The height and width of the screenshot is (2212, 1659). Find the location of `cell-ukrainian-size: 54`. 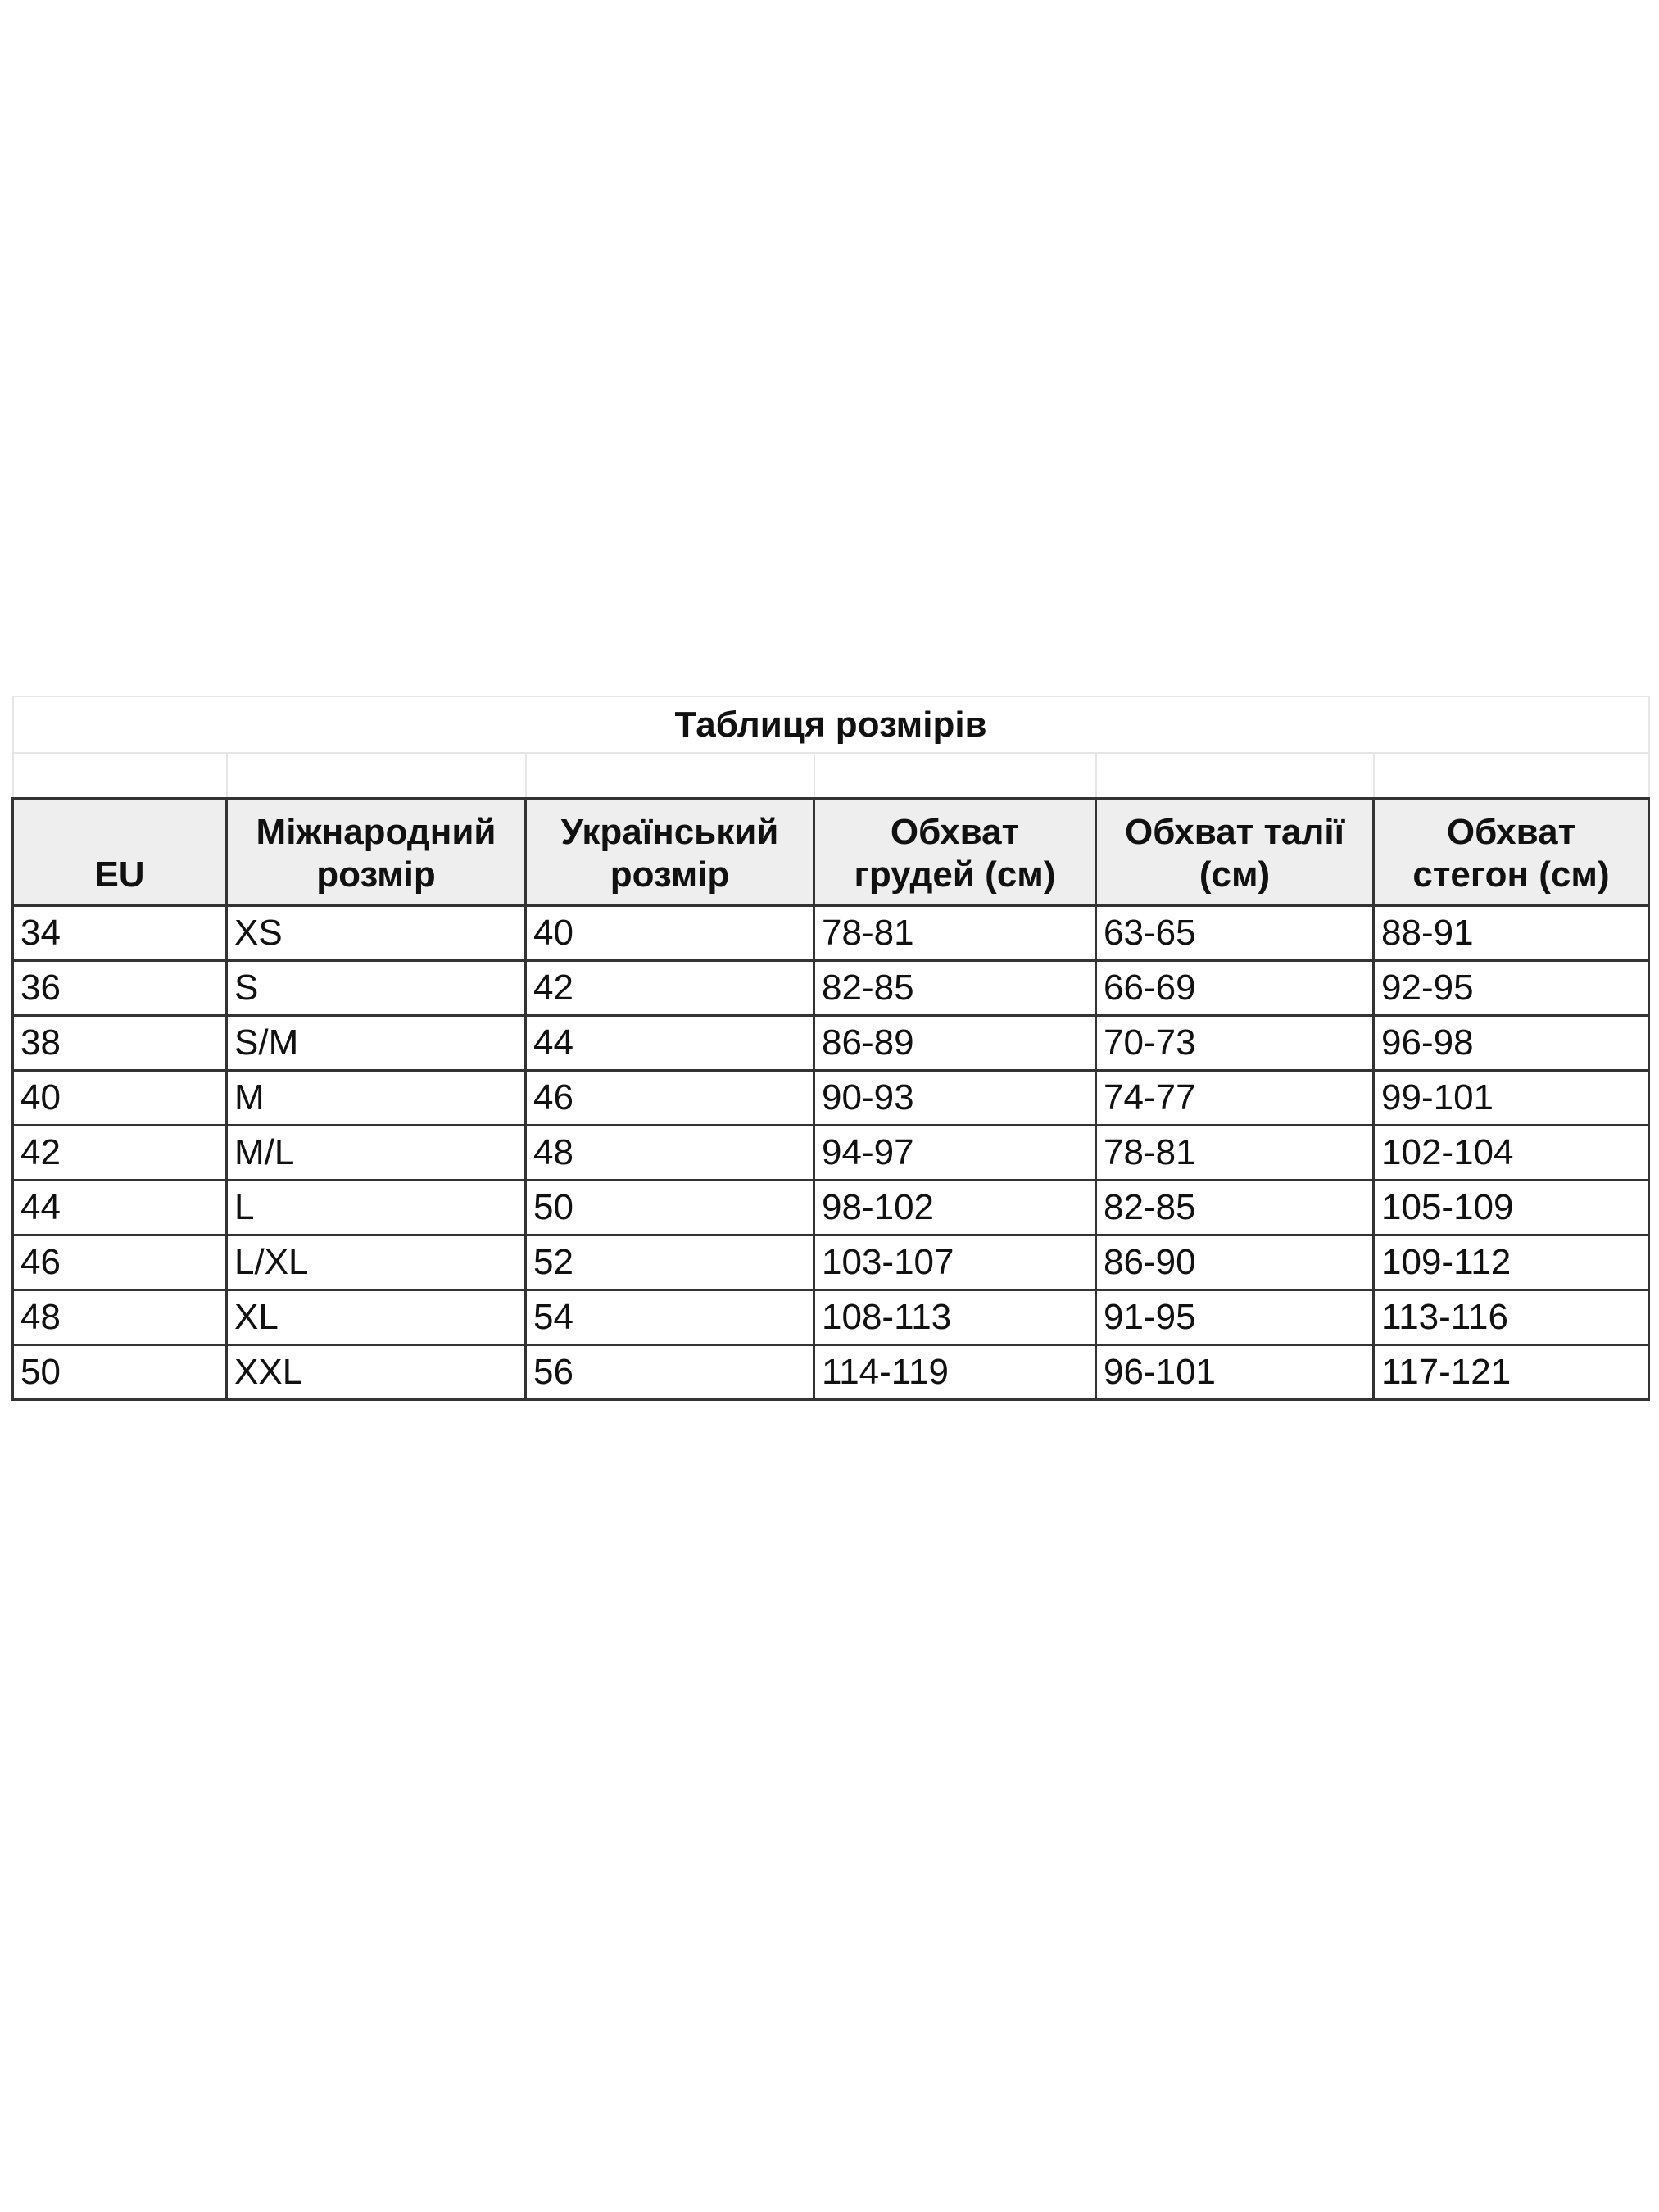

cell-ukrainian-size: 54 is located at coordinates (669, 1317).